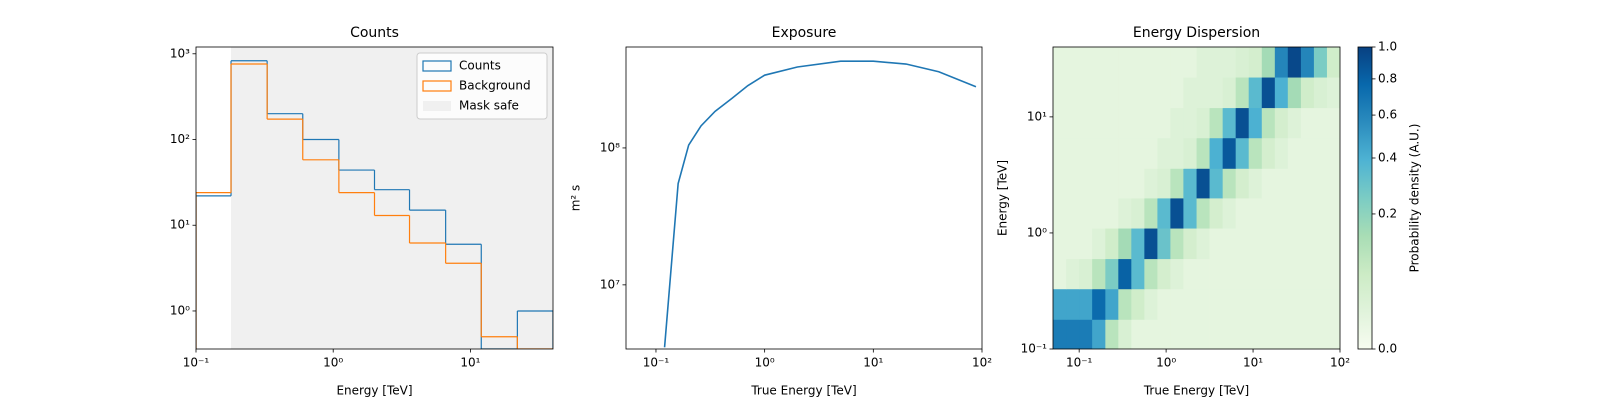 The width and height of the screenshot is (1600, 400). What do you see at coordinates (480, 66) in the screenshot?
I see `legend-label: Counts` at bounding box center [480, 66].